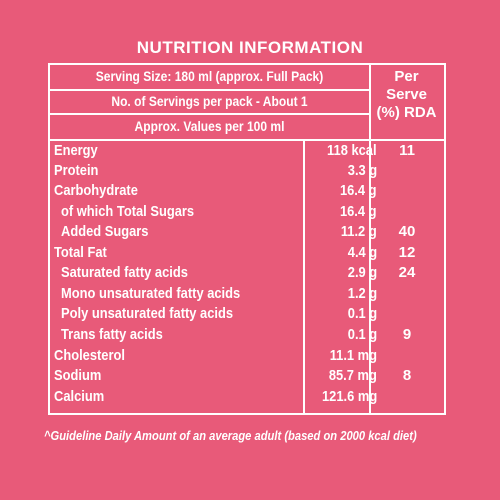 This screenshot has height=500, width=500. Describe the element at coordinates (151, 293) in the screenshot. I see `nutrient-name: Mono unsaturated fatty acids` at that location.